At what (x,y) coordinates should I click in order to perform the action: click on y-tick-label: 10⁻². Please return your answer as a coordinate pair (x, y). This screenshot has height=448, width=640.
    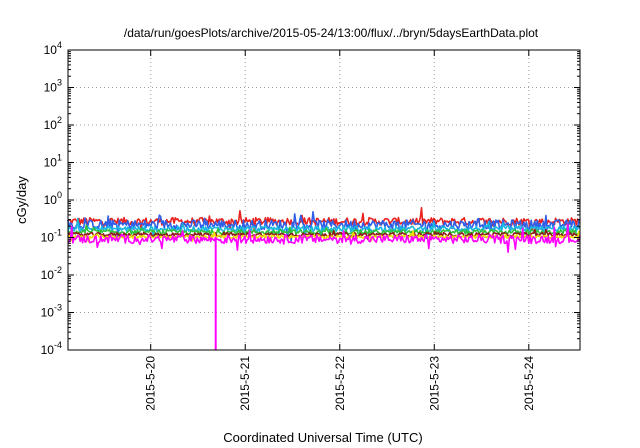
    Looking at the image, I should click on (51, 273).